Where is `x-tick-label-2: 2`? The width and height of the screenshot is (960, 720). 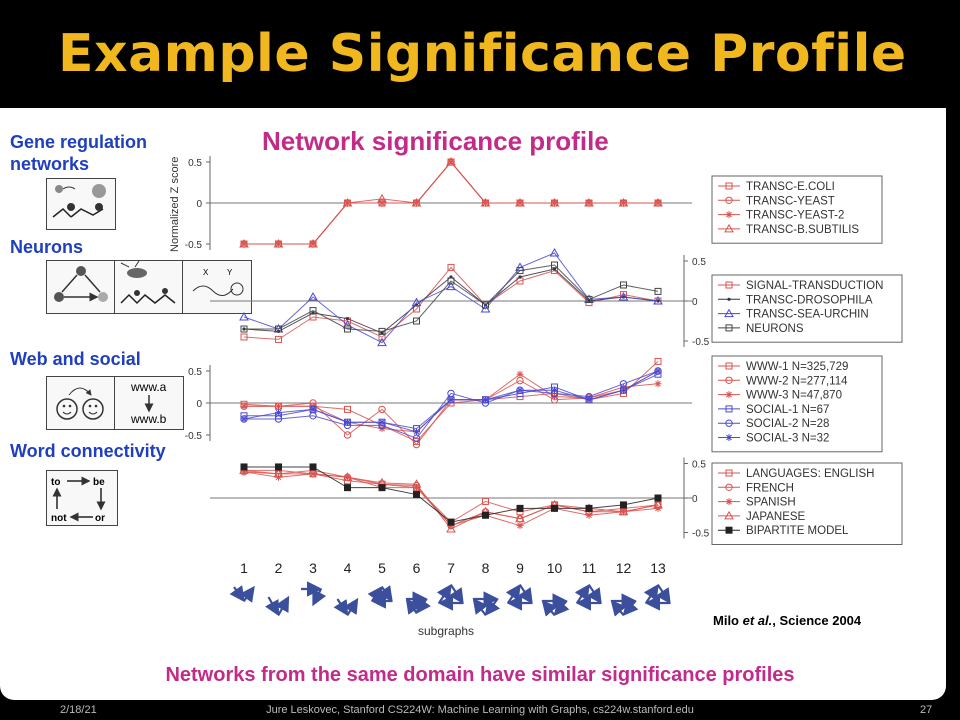 x-tick-label-2: 2 is located at coordinates (279, 568).